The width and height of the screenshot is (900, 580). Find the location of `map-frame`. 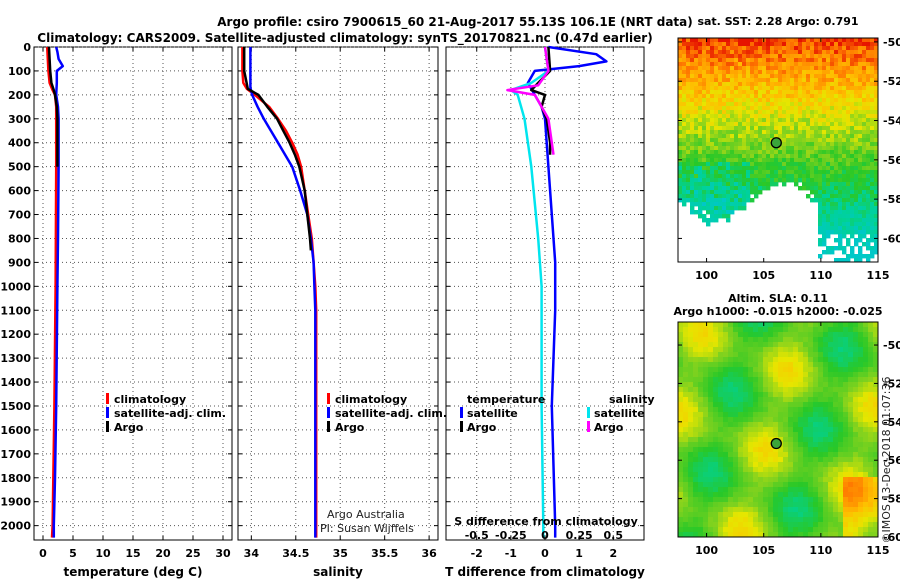

map-frame is located at coordinates (778, 429).